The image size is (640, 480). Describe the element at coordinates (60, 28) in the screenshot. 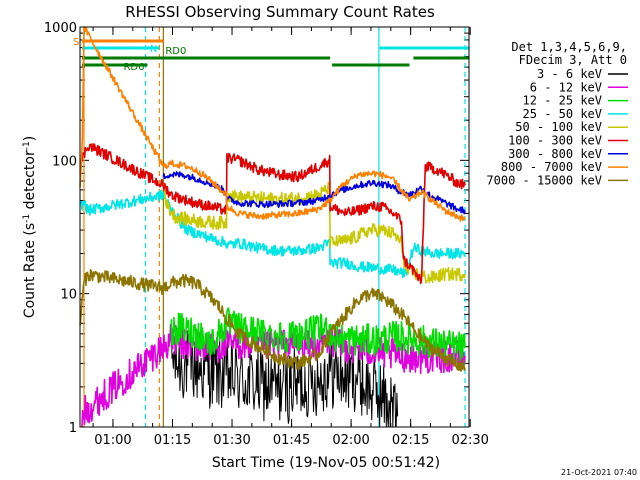

I see `y-tick-label: 1000` at that location.